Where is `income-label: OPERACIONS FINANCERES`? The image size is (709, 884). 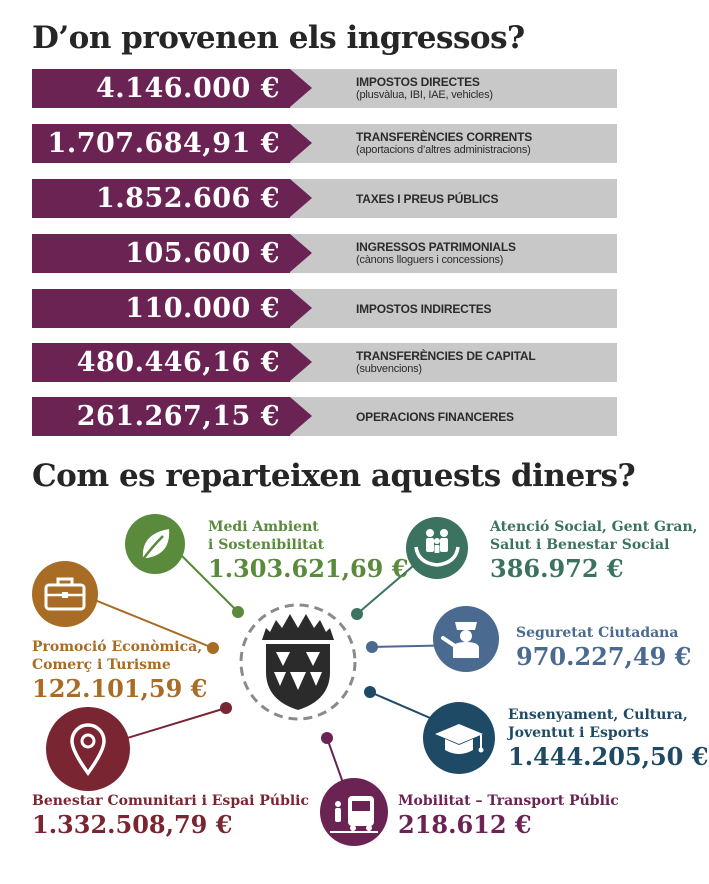
income-label: OPERACIONS FINANCERES is located at coordinates (435, 416).